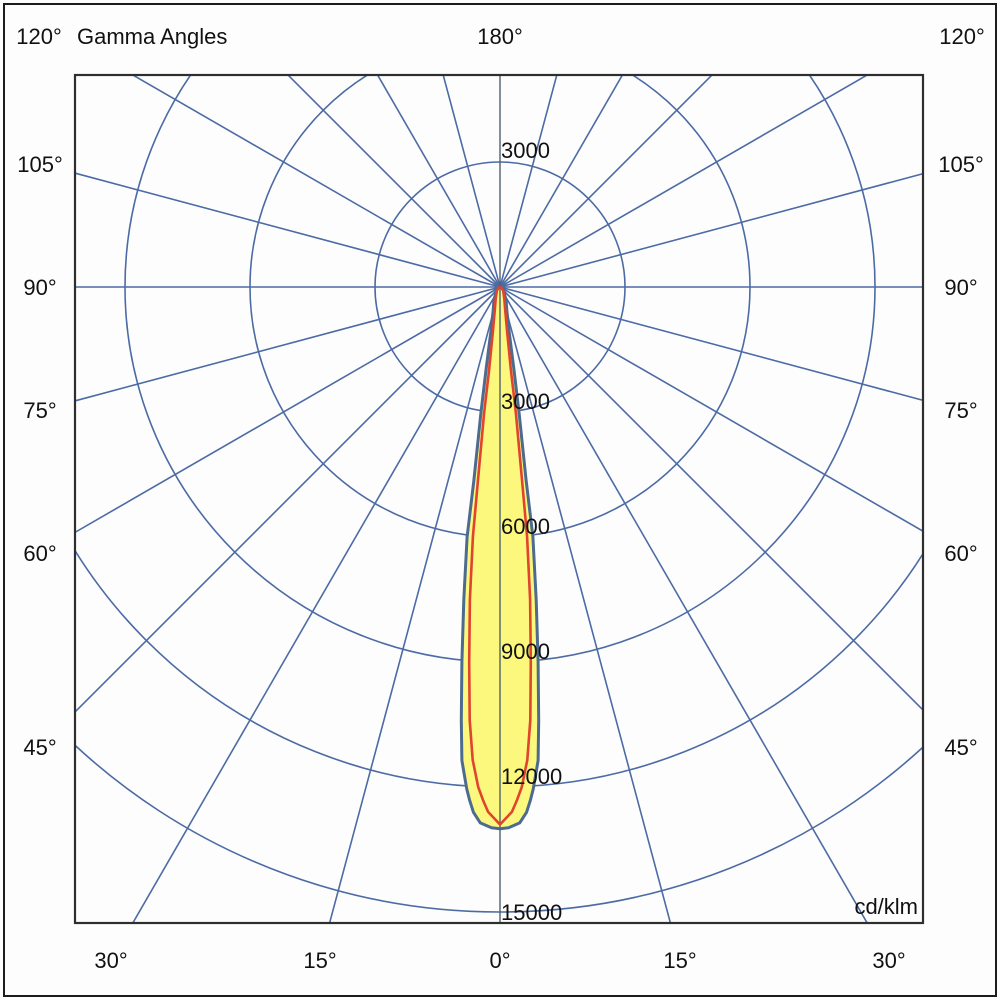 This screenshot has height=1000, width=1000. What do you see at coordinates (39, 410) in the screenshot?
I see `gamma-label-left: 75°` at bounding box center [39, 410].